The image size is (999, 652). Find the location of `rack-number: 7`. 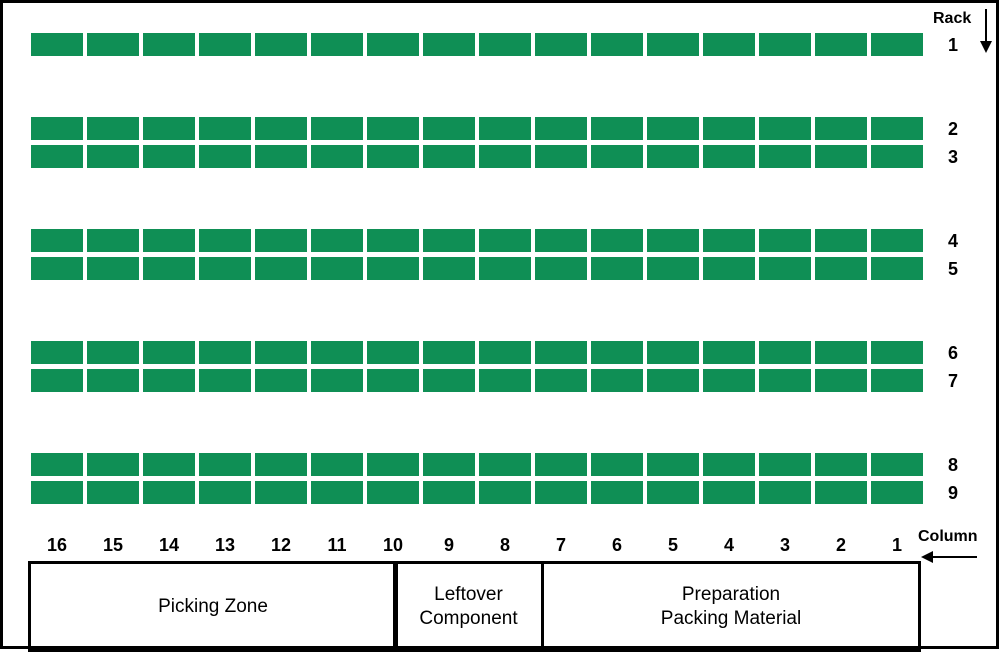

rack-number: 7 is located at coordinates (952, 381).